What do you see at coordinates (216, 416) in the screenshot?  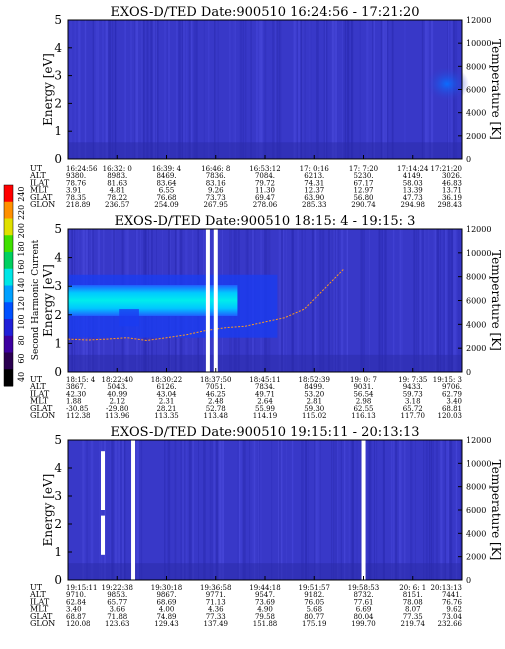 I see `orbit-cell: 113.48` at bounding box center [216, 416].